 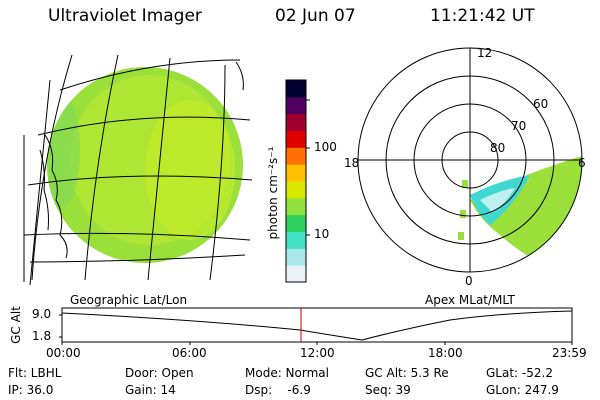 What do you see at coordinates (189, 353) in the screenshot?
I see `time-tick-1: 06:00` at bounding box center [189, 353].